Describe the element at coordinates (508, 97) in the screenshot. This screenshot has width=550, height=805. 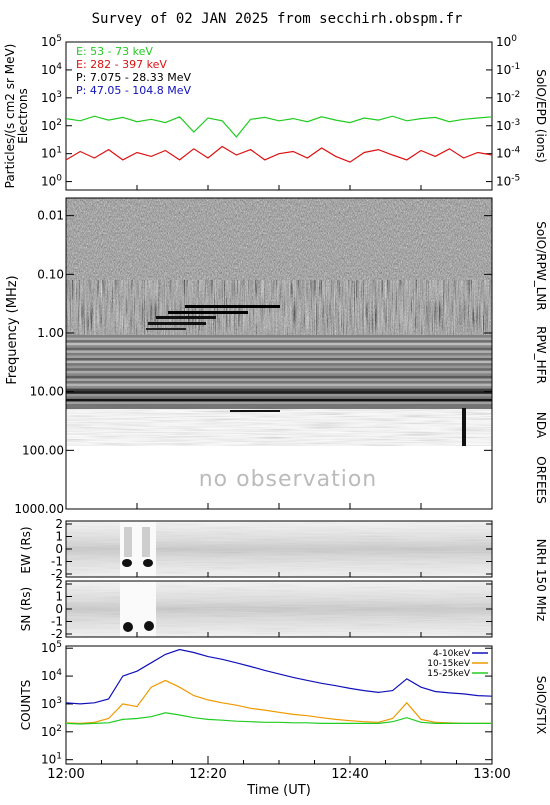
I see `epd-y2tick-label: 10⁻²` at that location.